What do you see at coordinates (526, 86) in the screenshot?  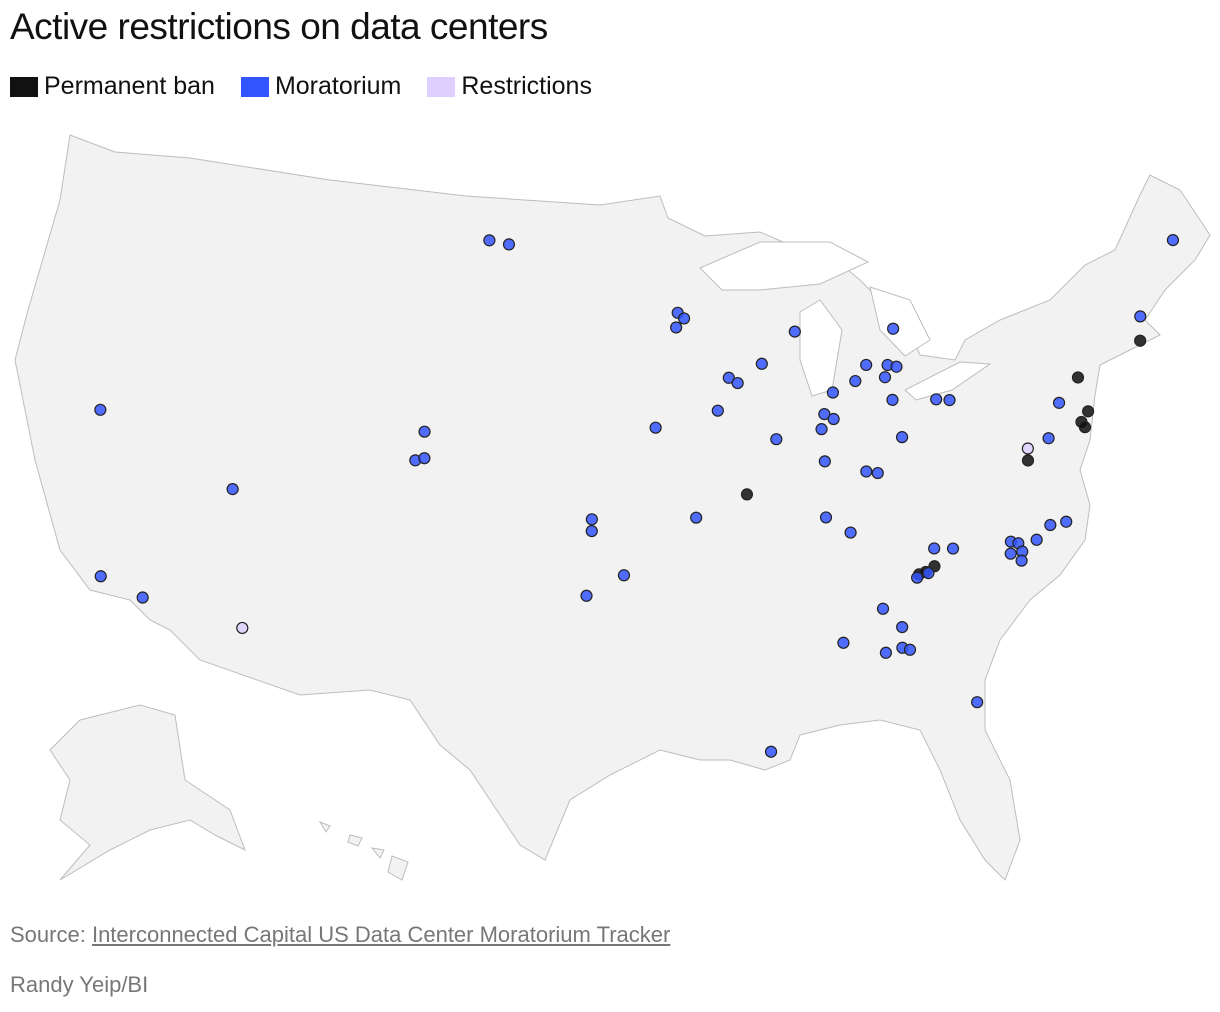 I see `legend-label: Restrictions` at bounding box center [526, 86].